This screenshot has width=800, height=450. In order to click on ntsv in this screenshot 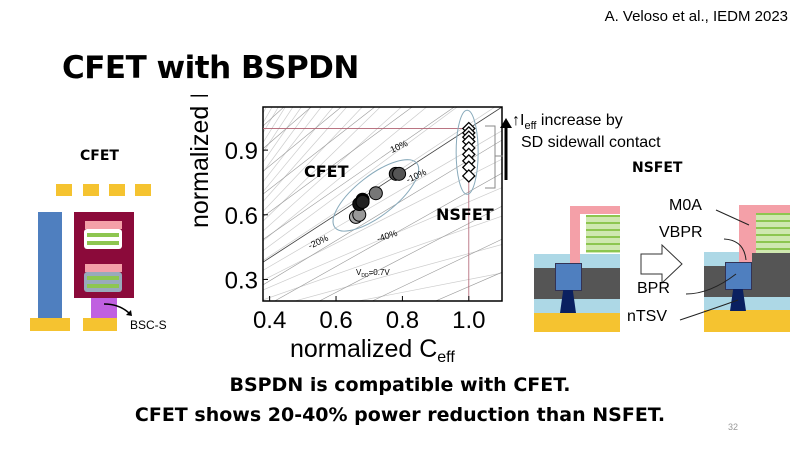, I will do `click(568, 301)`.